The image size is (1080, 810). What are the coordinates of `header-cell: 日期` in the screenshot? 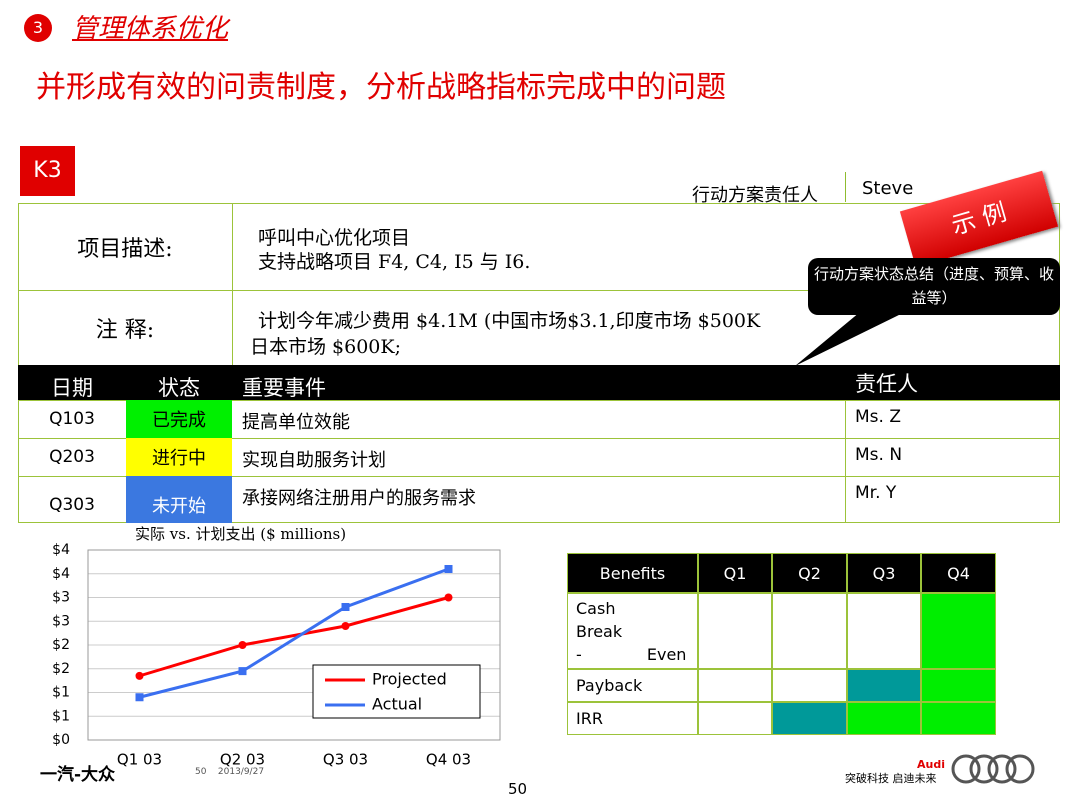 It's located at (72, 387).